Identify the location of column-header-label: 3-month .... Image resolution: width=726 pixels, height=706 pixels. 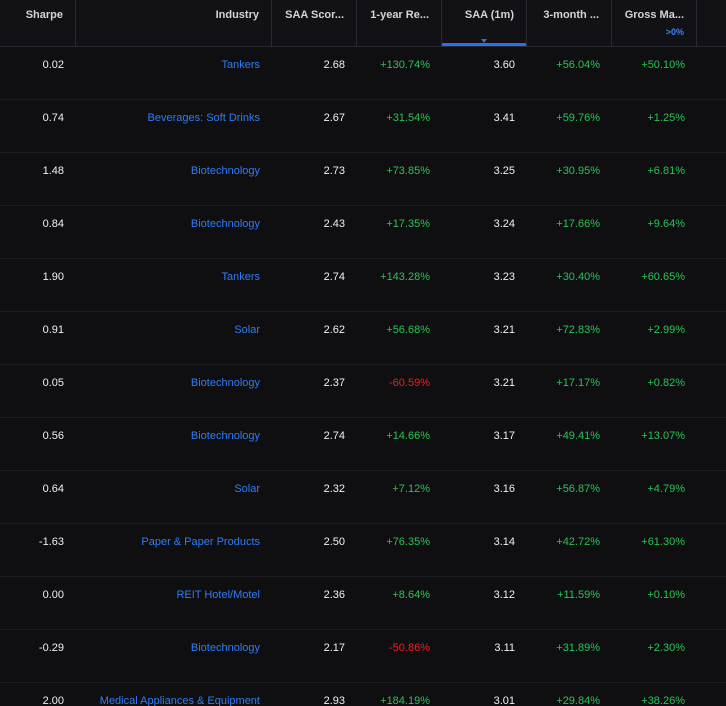
(571, 15).